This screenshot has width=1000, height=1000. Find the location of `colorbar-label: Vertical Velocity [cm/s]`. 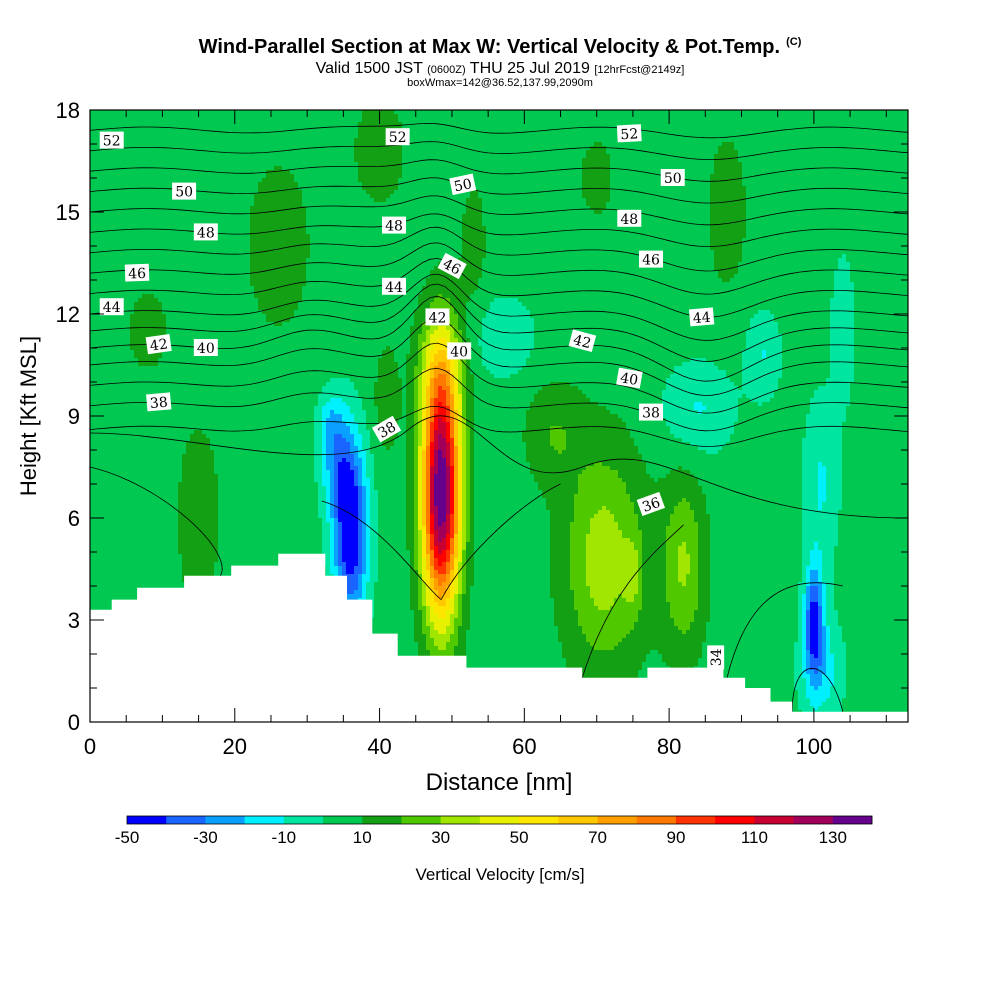

colorbar-label: Vertical Velocity [cm/s] is located at coordinates (499, 874).